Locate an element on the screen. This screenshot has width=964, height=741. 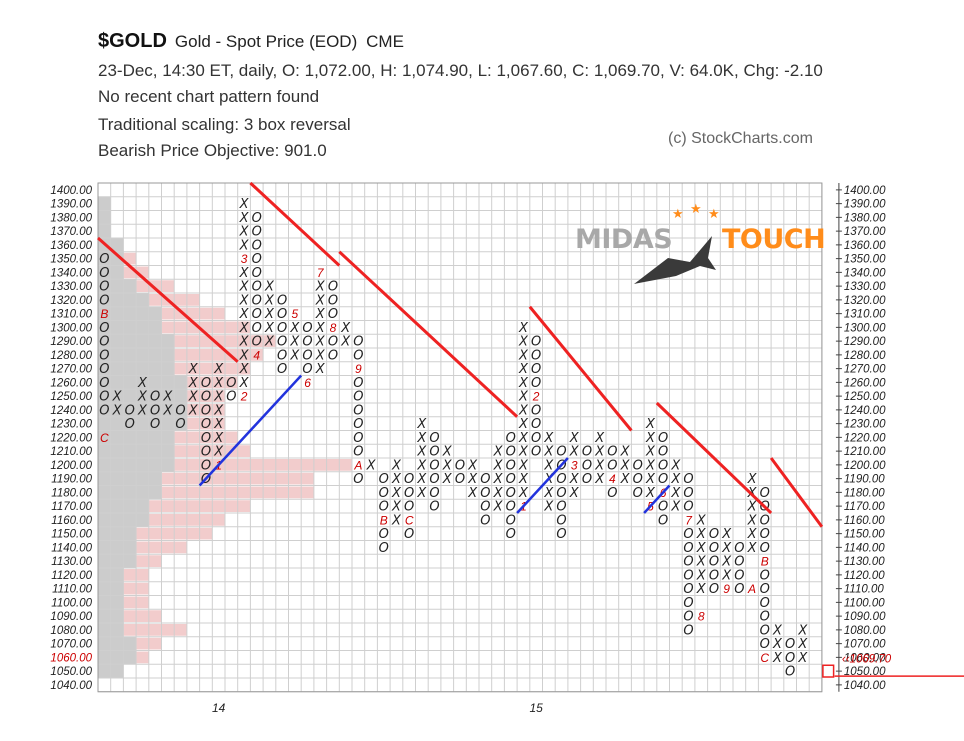
y-tick-label-left: 1180.00 is located at coordinates (71, 493).